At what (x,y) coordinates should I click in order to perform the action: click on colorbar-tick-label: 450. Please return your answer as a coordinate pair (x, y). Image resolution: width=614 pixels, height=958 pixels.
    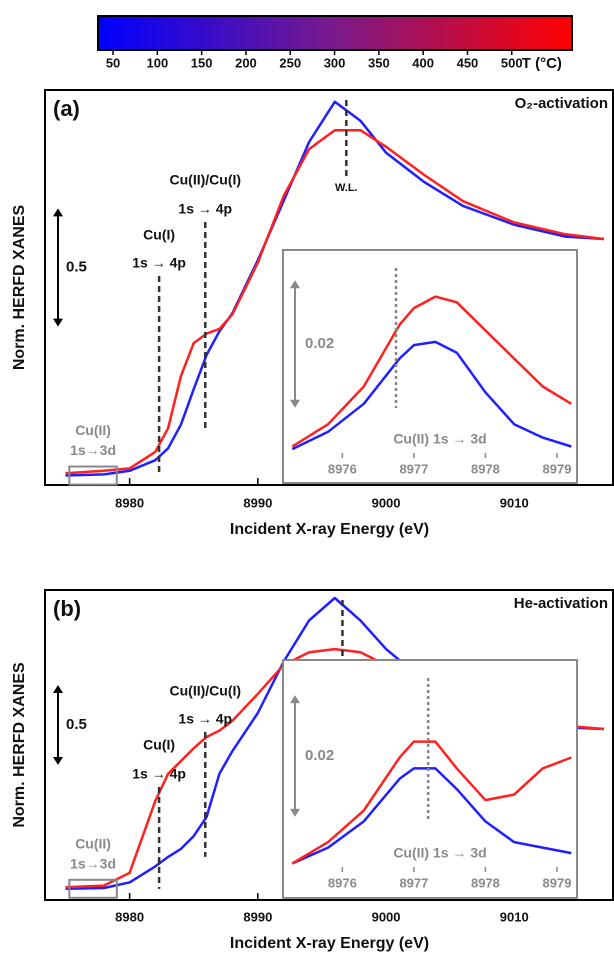
    Looking at the image, I should click on (468, 62).